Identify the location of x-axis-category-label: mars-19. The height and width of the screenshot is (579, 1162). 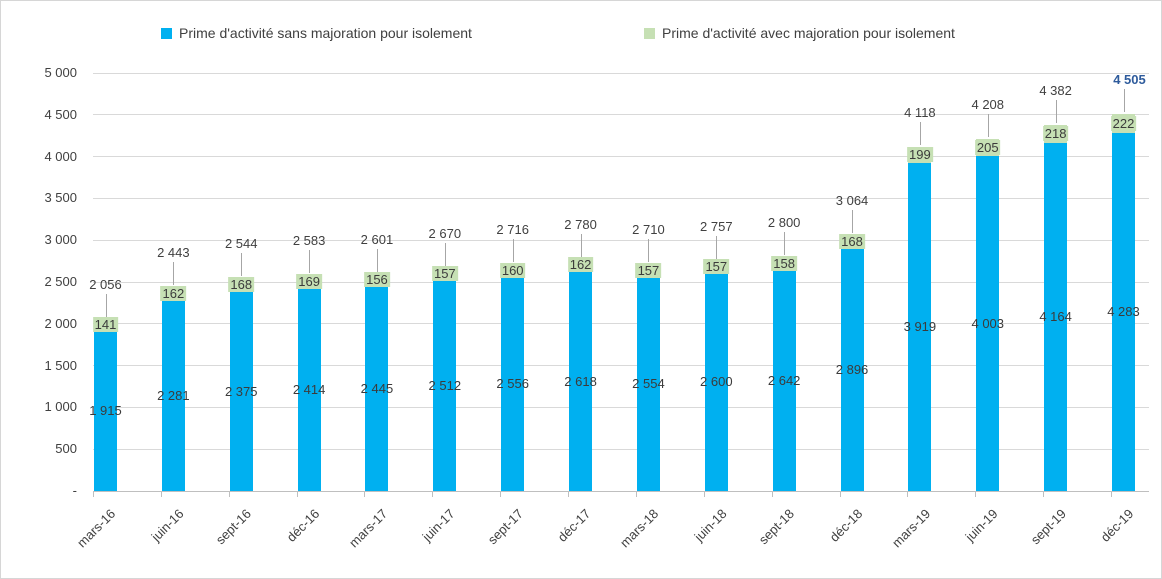
(911, 528).